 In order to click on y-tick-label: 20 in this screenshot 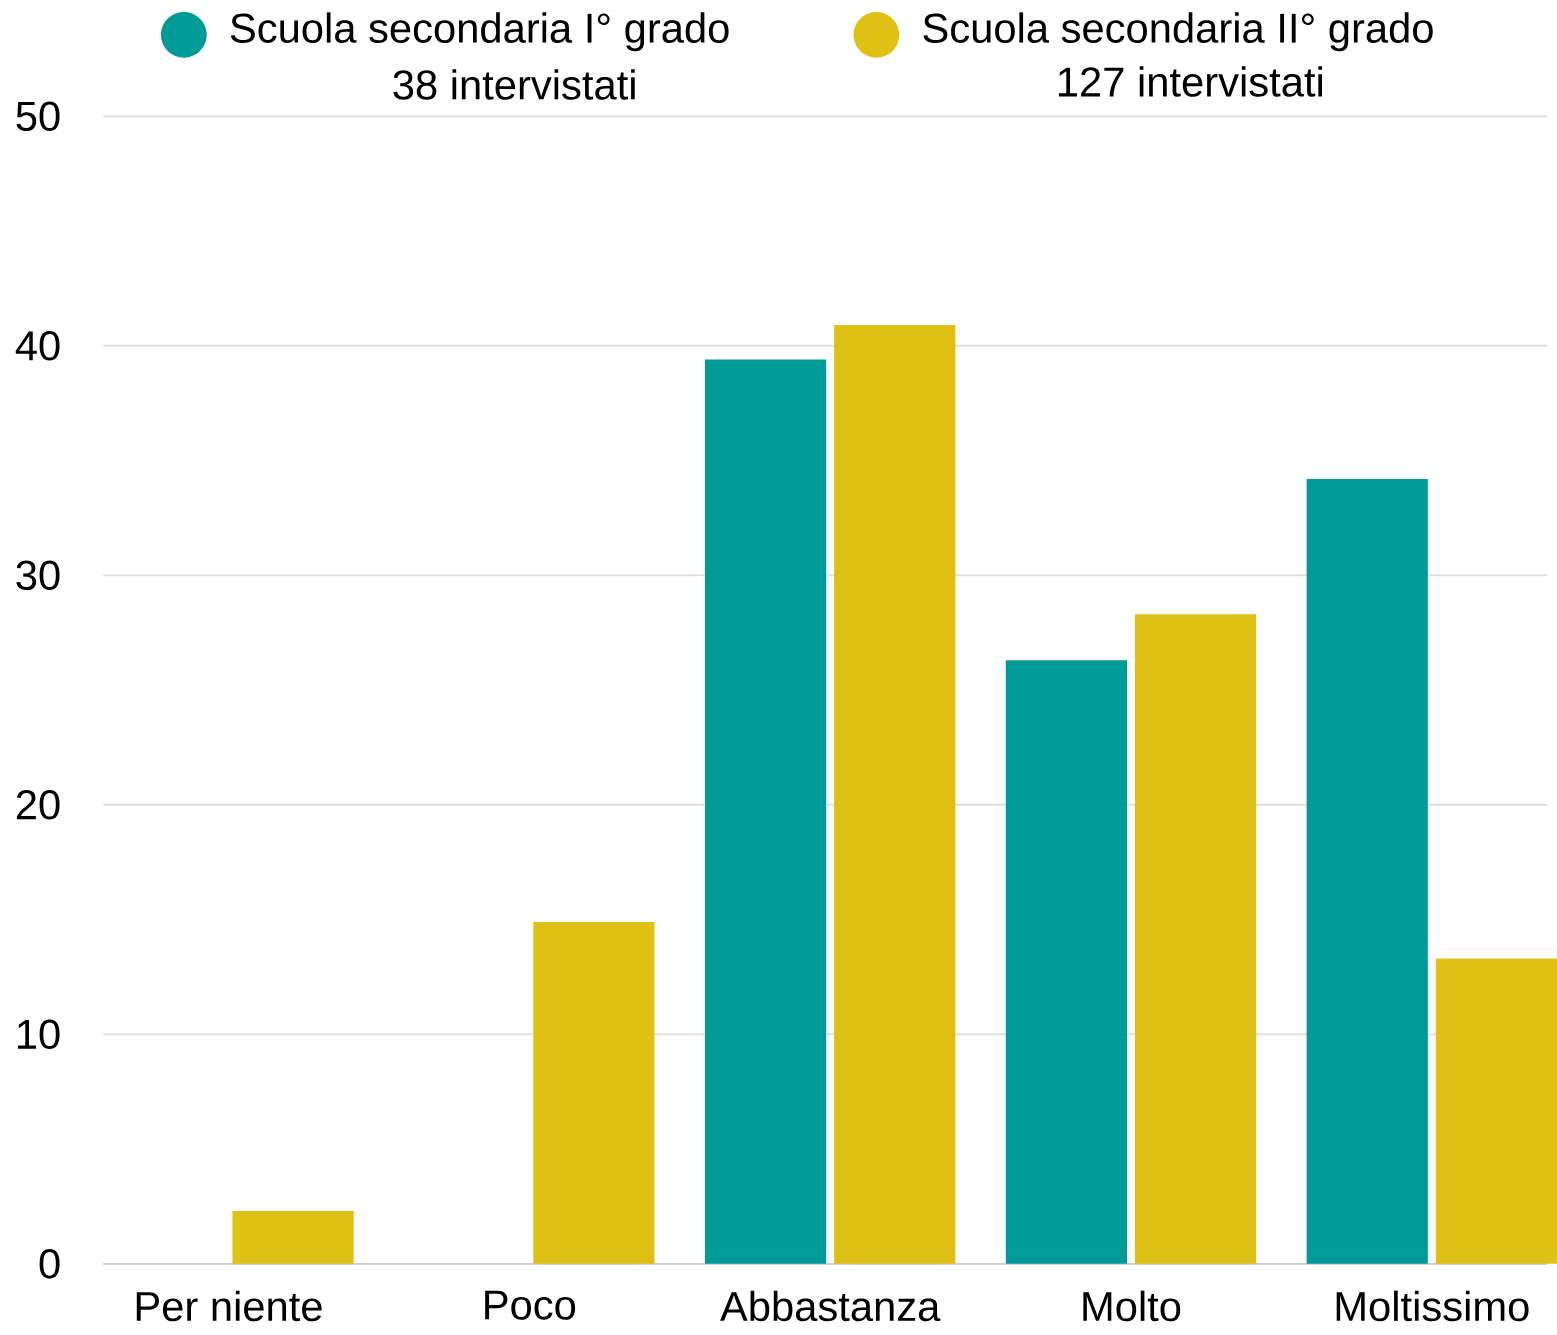, I will do `click(38, 804)`.